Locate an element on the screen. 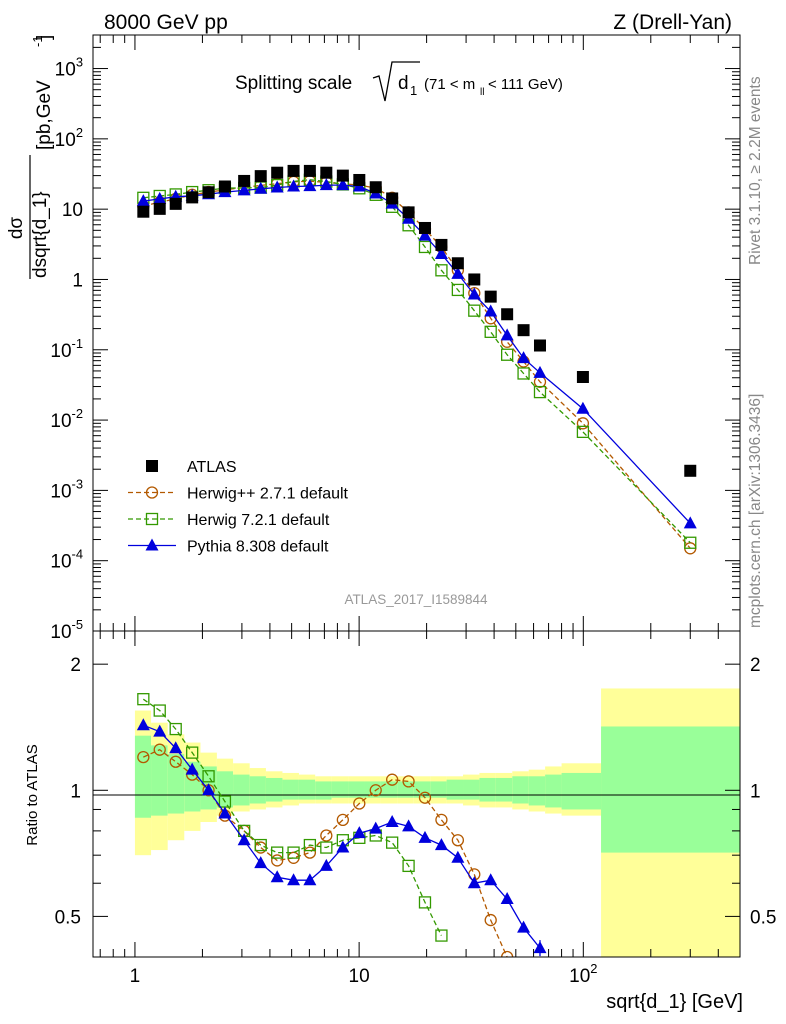 The image size is (786, 1024). x-axis-label: sqrt{d_1} [GeV] is located at coordinates (674, 1002).